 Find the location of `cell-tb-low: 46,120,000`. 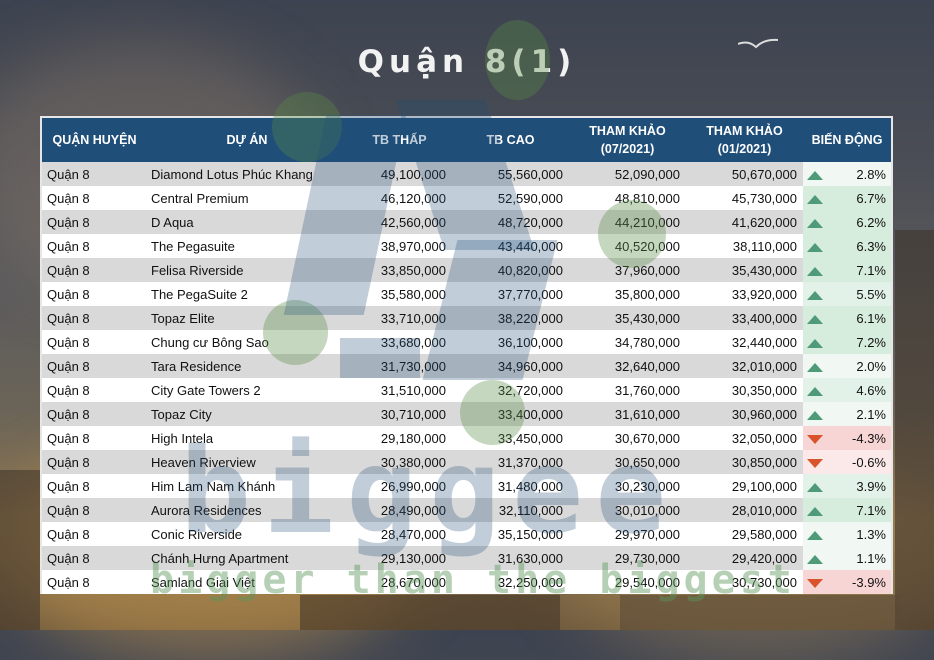

cell-tb-low: 46,120,000 is located at coordinates (399, 198).